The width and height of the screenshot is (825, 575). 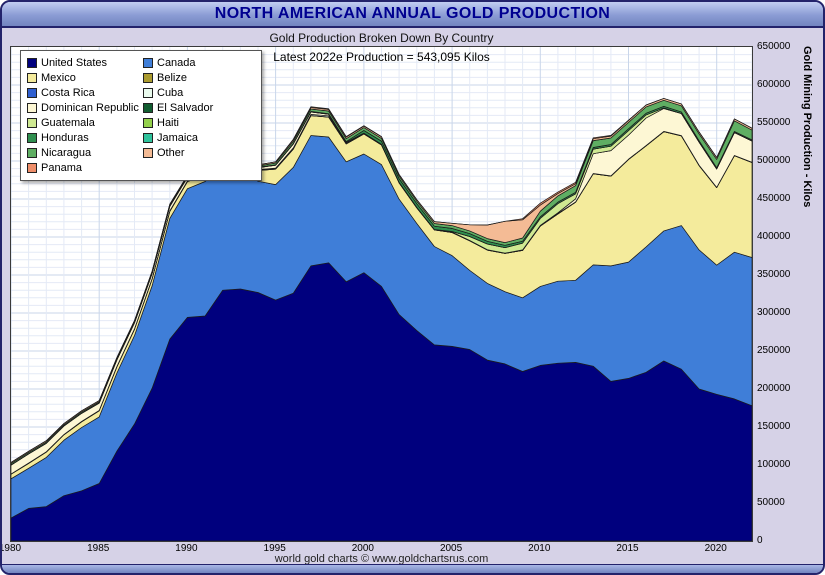 What do you see at coordinates (32, 153) in the screenshot?
I see `legend-swatch-nicaragua` at bounding box center [32, 153].